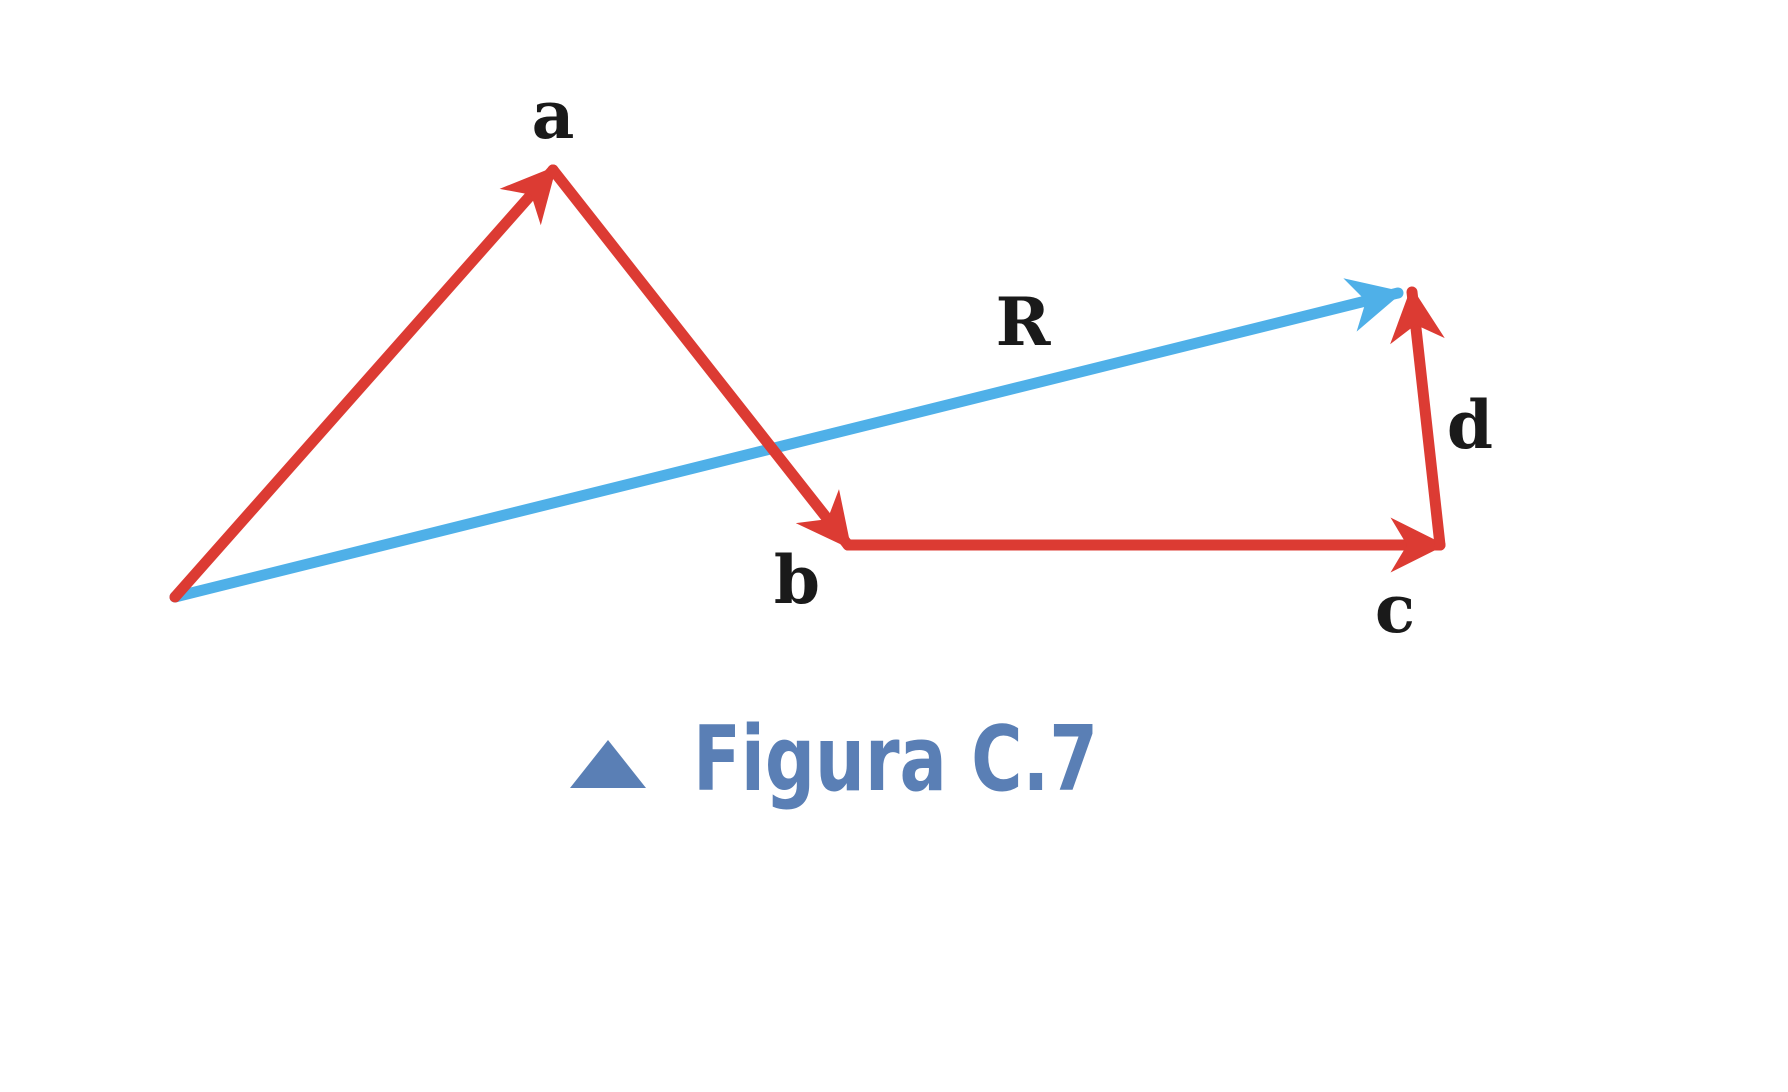 The image size is (1788, 1092). I want to click on vector-a, so click(364, 383).